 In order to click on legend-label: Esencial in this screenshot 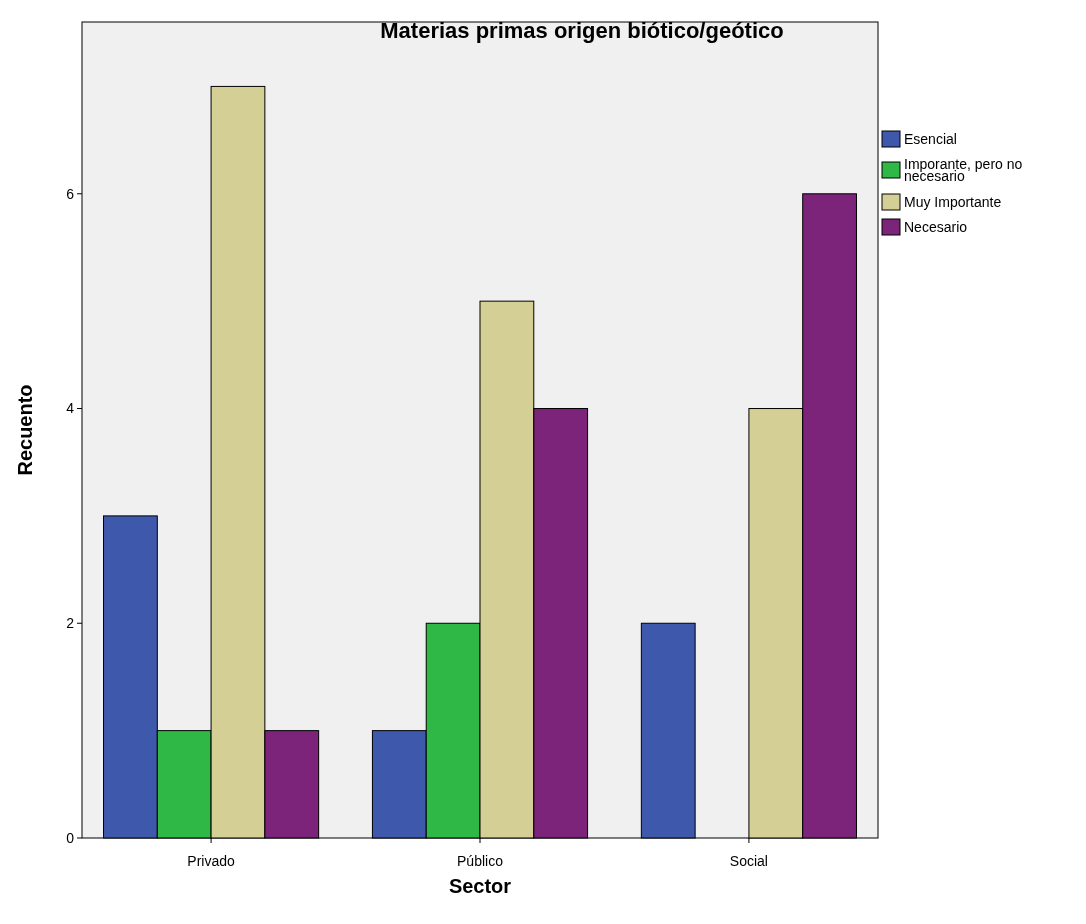, I will do `click(930, 139)`.